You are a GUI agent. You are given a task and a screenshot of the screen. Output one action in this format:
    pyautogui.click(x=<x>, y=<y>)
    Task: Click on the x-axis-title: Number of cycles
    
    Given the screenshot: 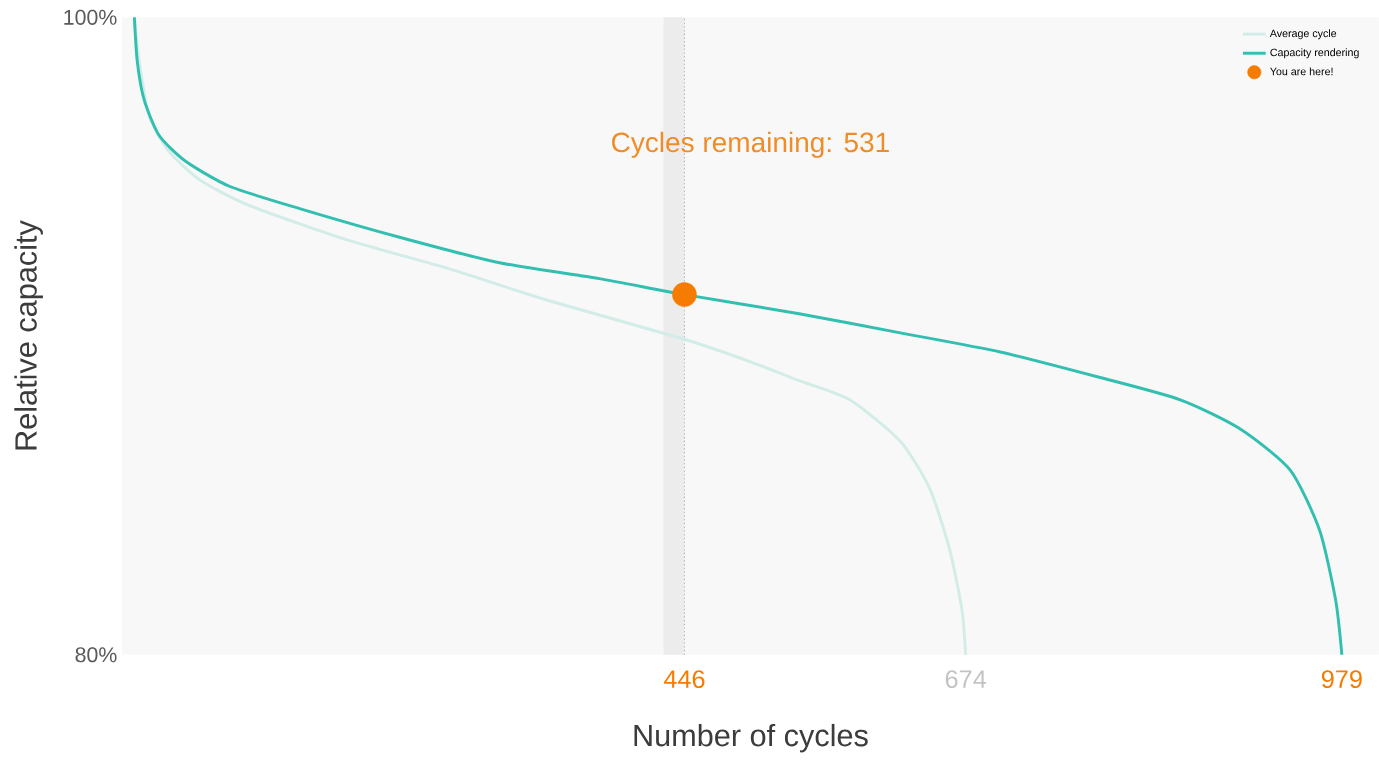 What is the action you would take?
    pyautogui.click(x=751, y=738)
    